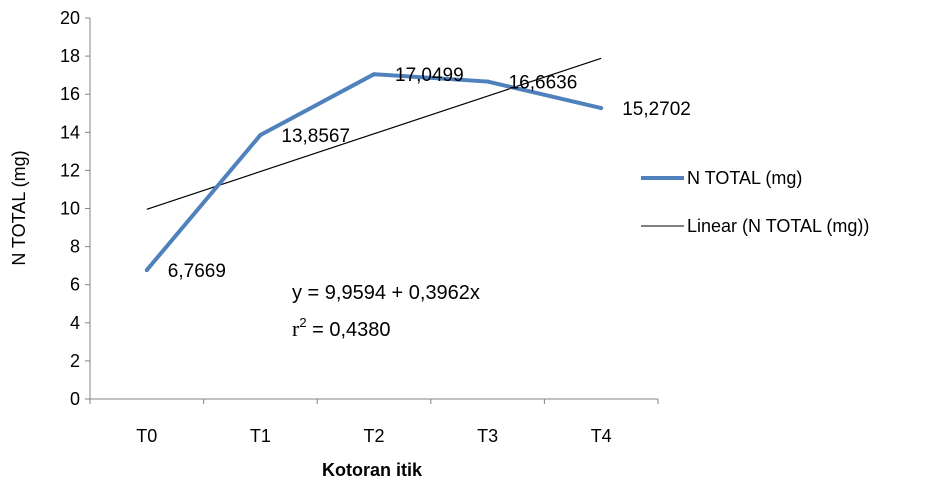 This screenshot has height=484, width=938. Describe the element at coordinates (146, 436) in the screenshot. I see `x-tick-label: T0` at that location.